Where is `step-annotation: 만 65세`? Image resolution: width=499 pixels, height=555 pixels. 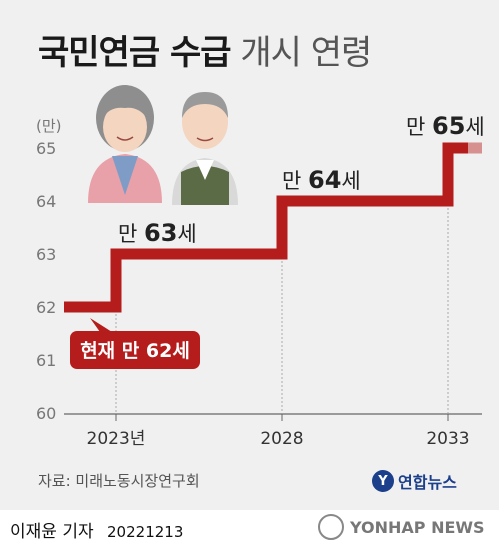
step-annotation: 만 65세 is located at coordinates (445, 126).